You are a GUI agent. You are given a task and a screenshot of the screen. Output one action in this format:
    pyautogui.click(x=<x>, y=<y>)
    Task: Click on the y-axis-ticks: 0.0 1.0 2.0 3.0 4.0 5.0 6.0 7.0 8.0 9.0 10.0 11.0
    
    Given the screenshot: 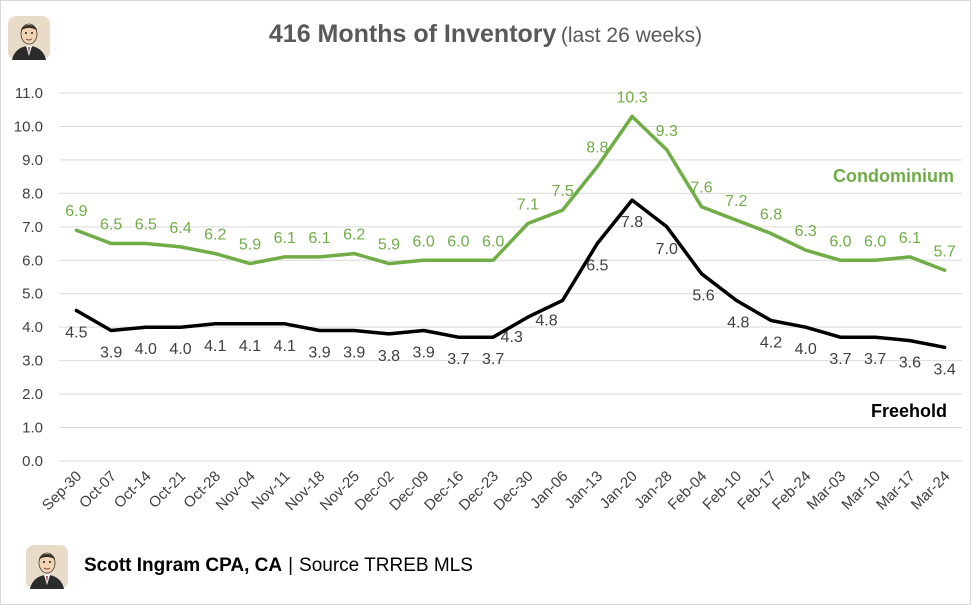 What is the action you would take?
    pyautogui.click(x=28, y=277)
    